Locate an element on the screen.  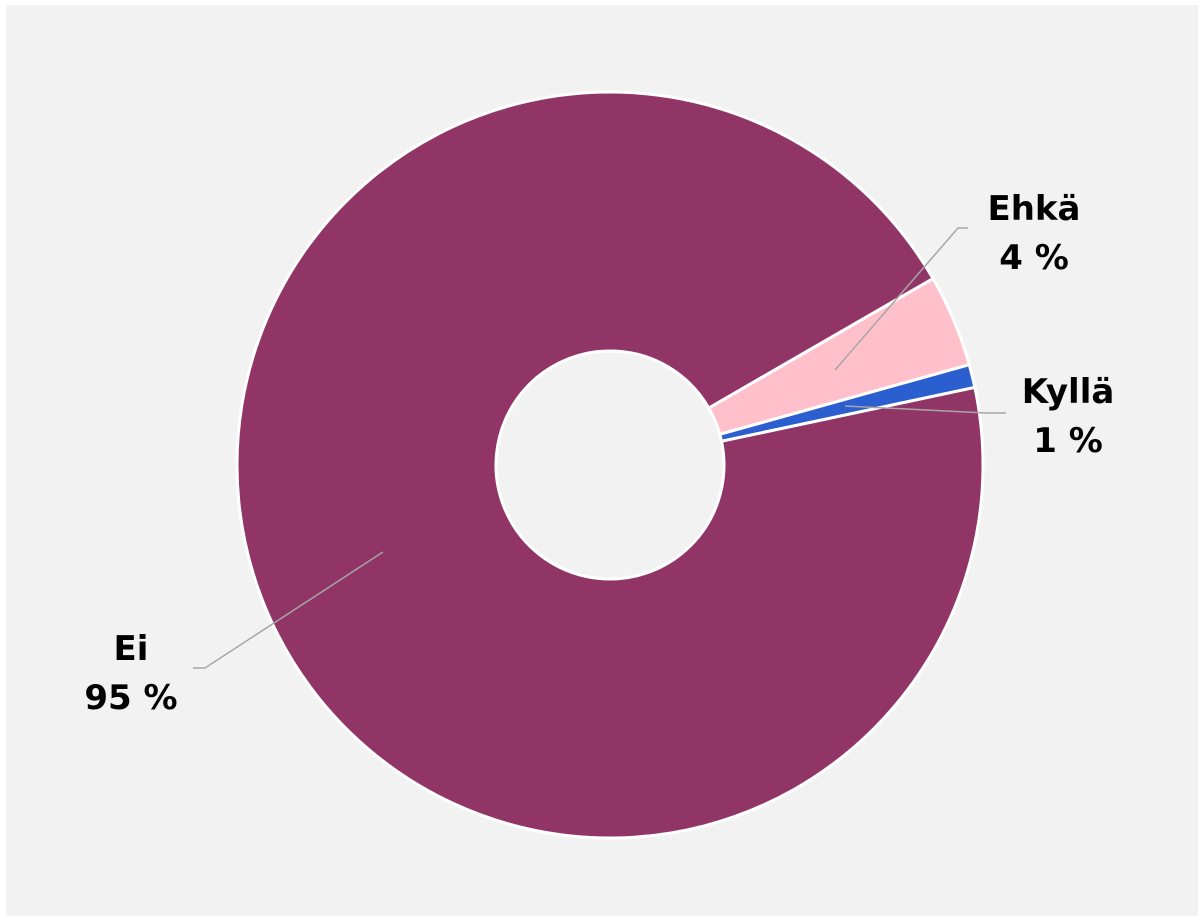
slice-label-ehkä: Ehkä is located at coordinates (1034, 209).